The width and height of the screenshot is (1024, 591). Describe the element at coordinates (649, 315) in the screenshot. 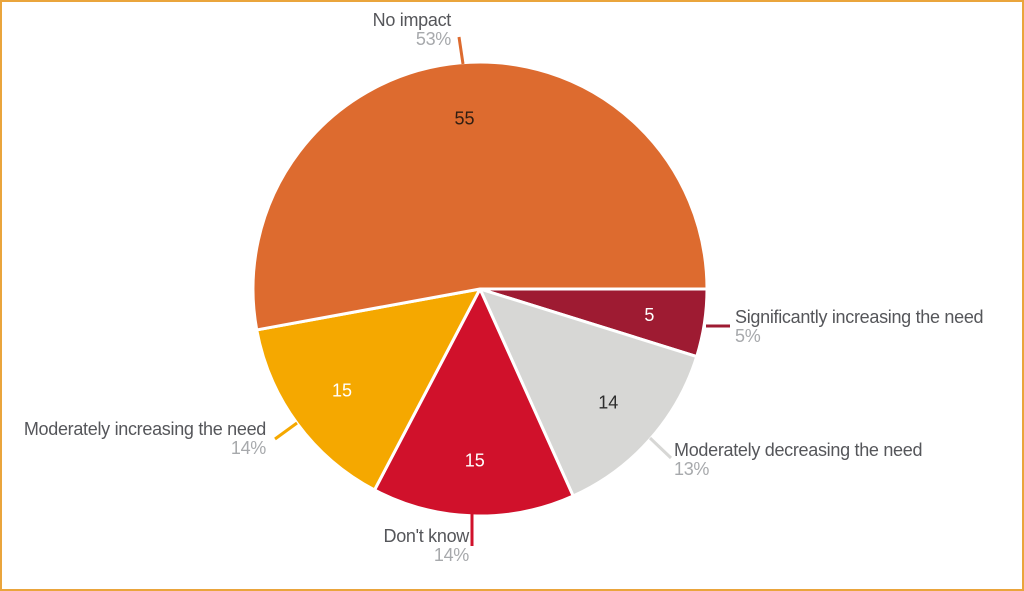

I see `slice-value-0: 5` at that location.